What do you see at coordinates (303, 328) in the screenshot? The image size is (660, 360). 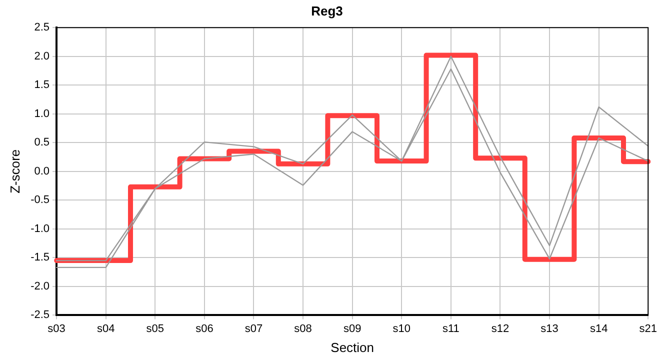 I see `x-tick-label: s08` at bounding box center [303, 328].